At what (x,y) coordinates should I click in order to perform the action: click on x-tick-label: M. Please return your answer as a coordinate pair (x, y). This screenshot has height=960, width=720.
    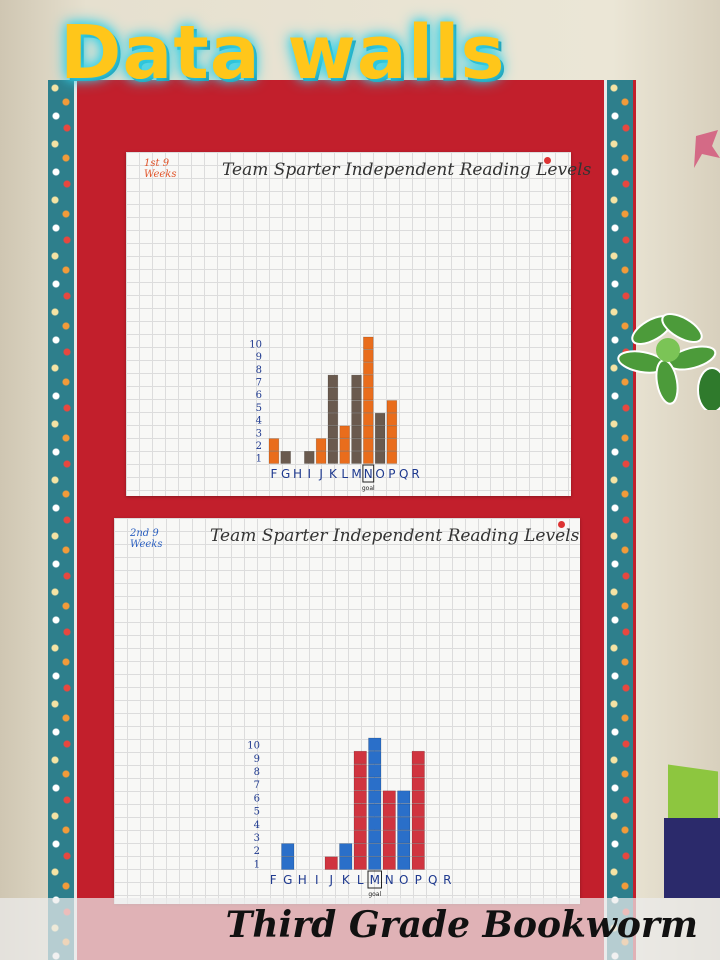
    Looking at the image, I should click on (375, 880).